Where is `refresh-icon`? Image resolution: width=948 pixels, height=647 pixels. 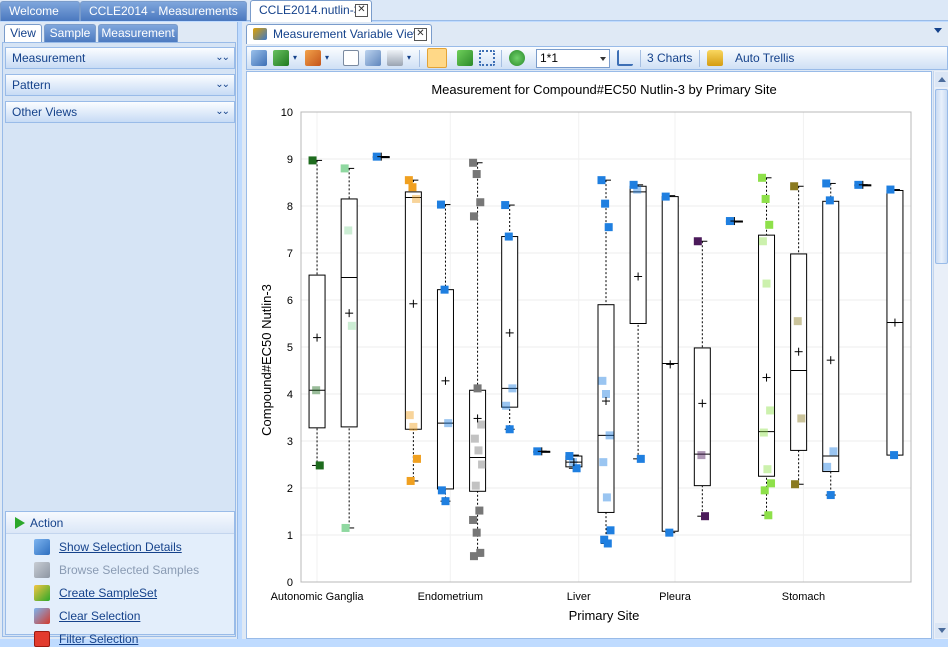
refresh-icon is located at coordinates (517, 58).